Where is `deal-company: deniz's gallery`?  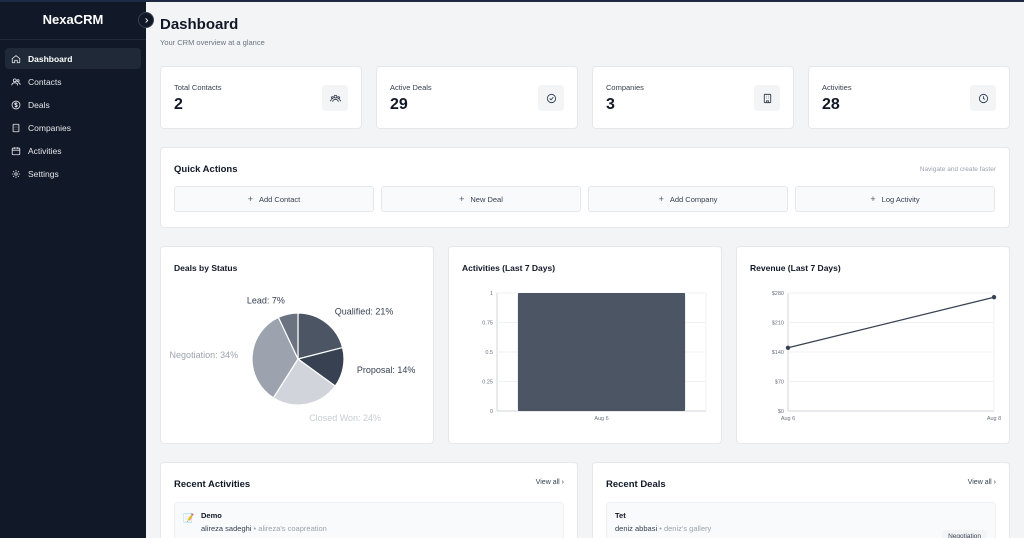
deal-company: deniz's gallery is located at coordinates (687, 528).